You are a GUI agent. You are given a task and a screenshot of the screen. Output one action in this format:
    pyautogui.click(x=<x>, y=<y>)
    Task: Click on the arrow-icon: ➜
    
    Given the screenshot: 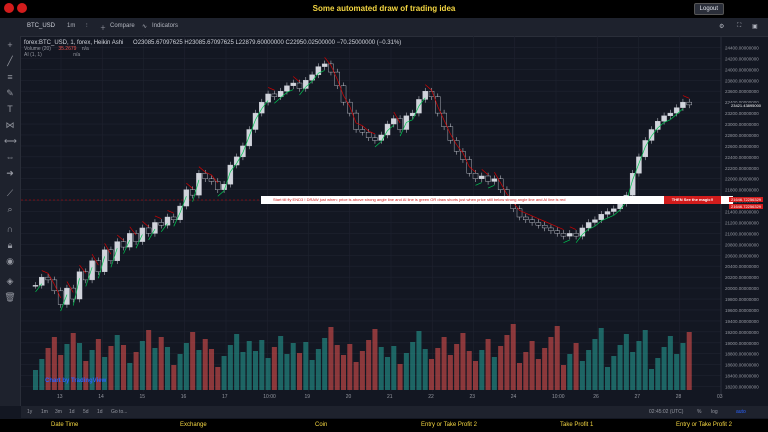 What is the action you would take?
    pyautogui.click(x=10, y=173)
    